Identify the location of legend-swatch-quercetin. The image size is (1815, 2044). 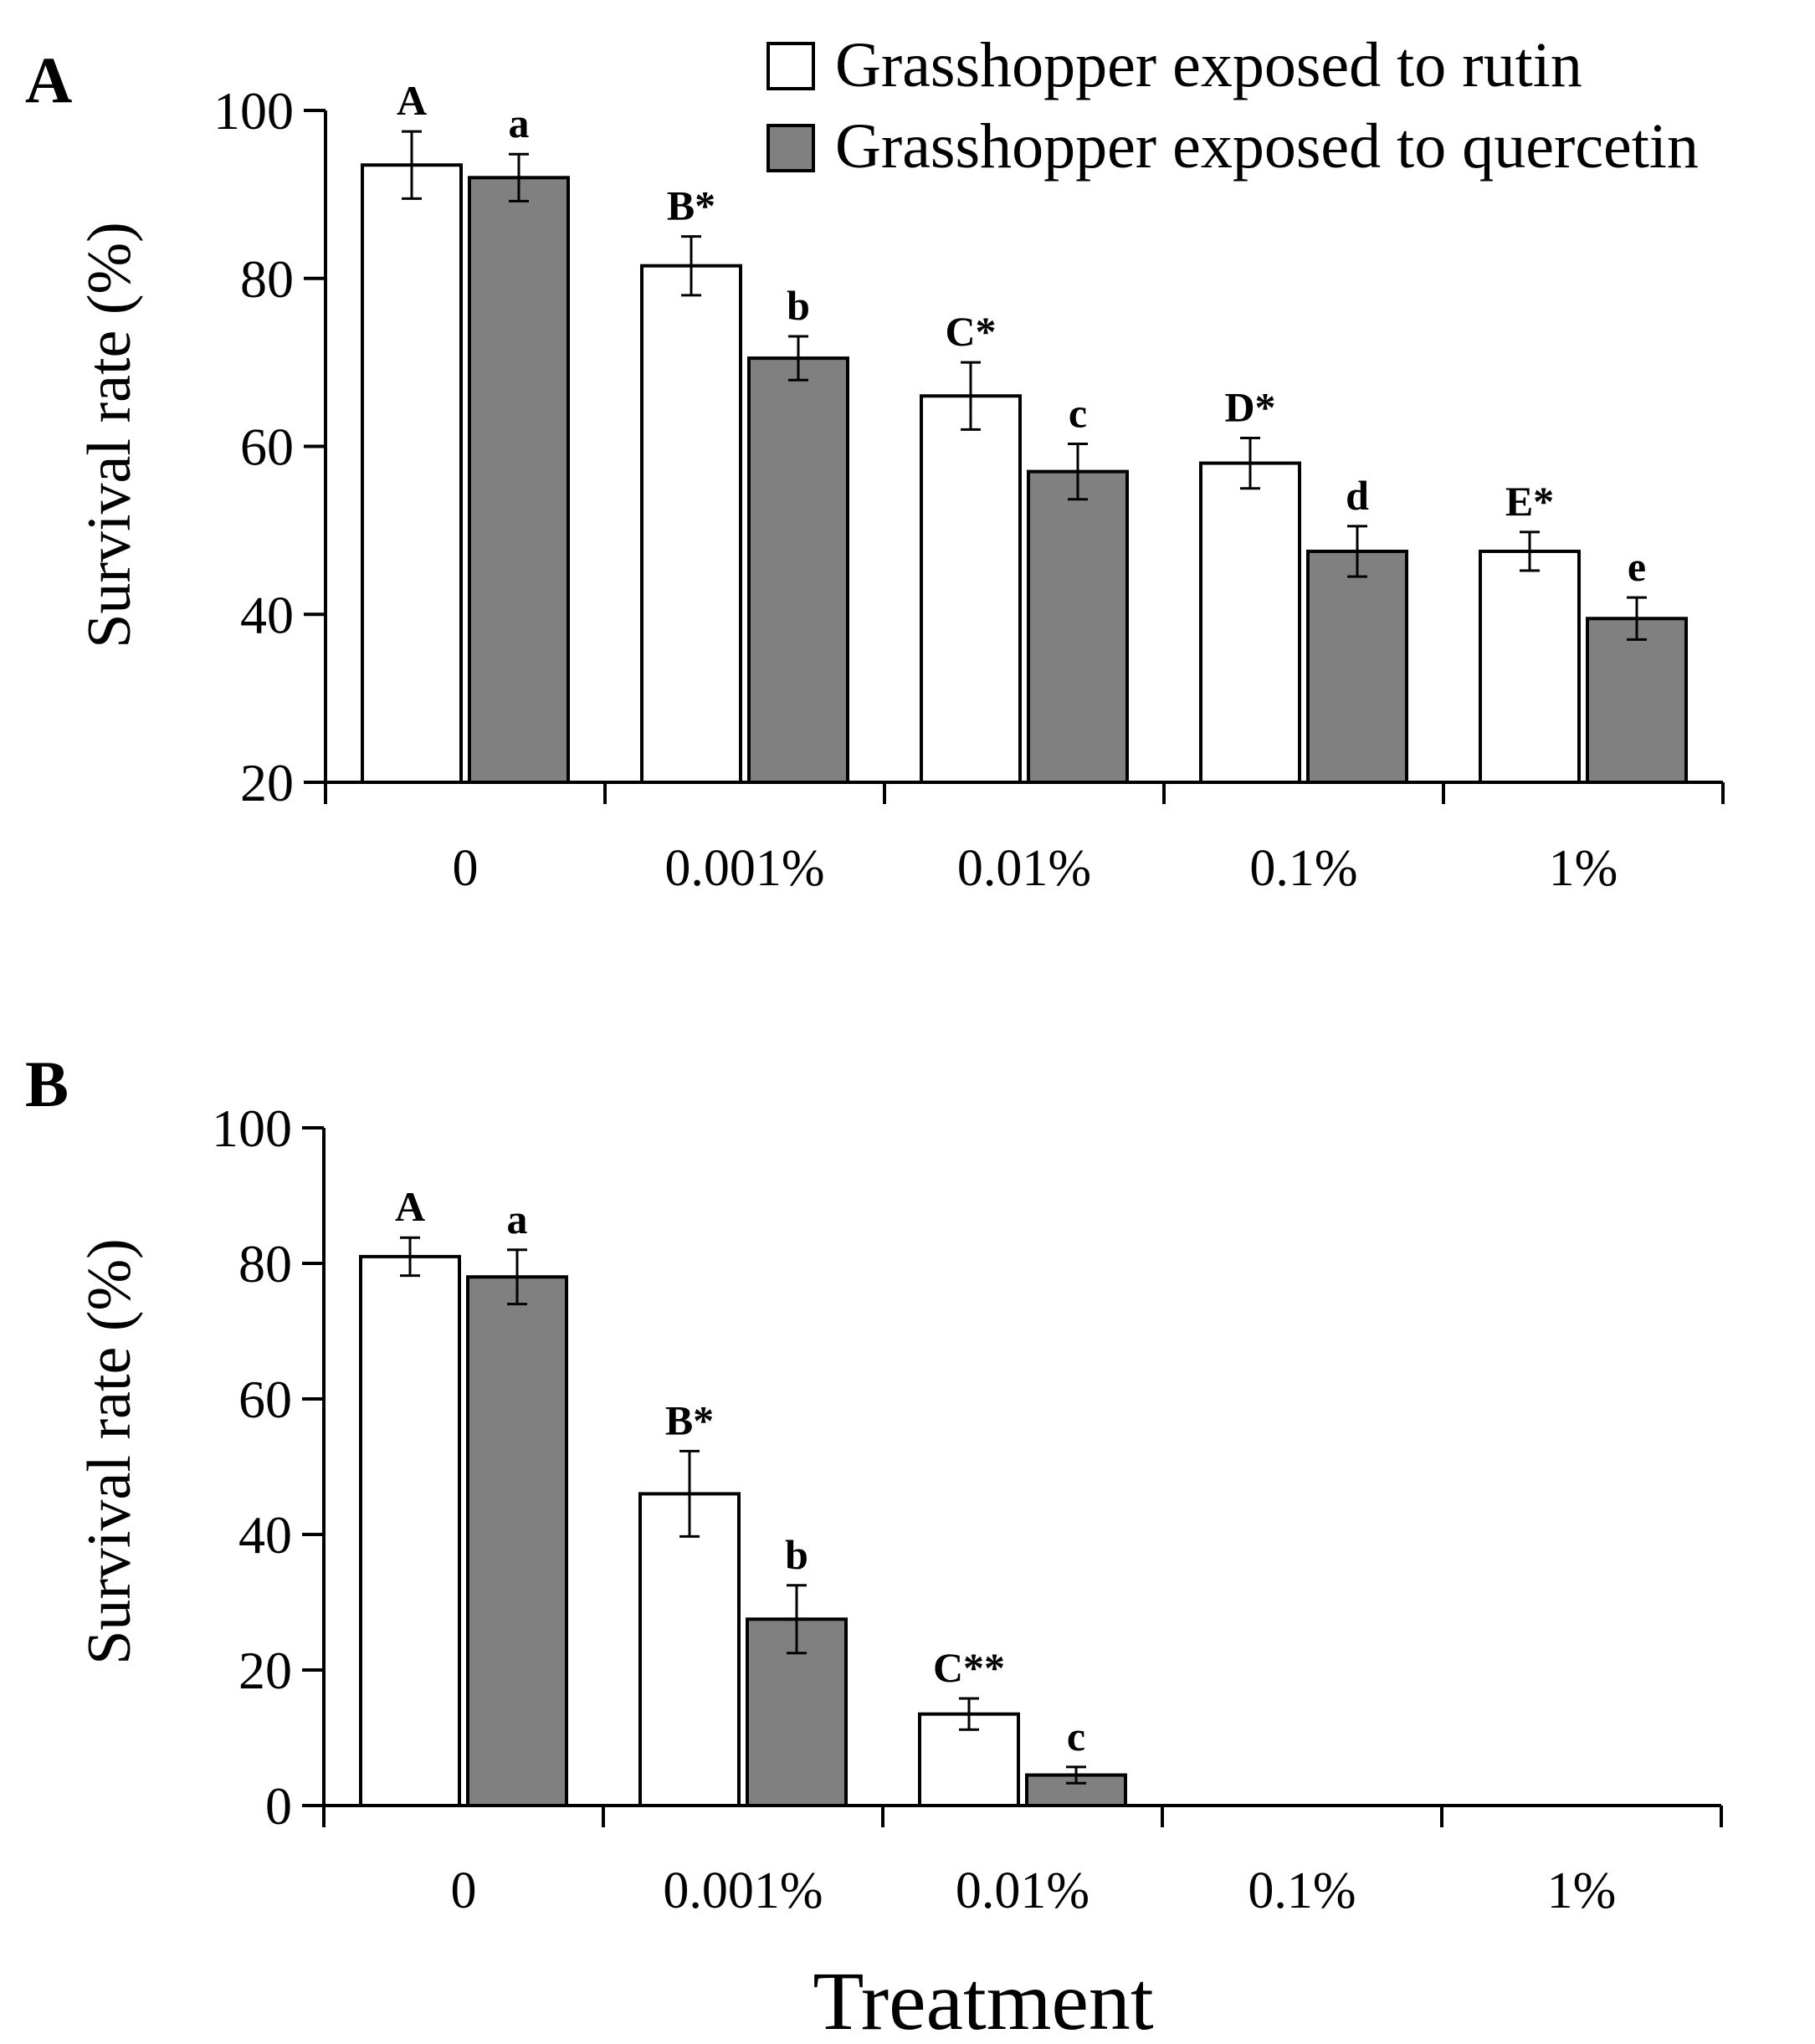
(791, 148).